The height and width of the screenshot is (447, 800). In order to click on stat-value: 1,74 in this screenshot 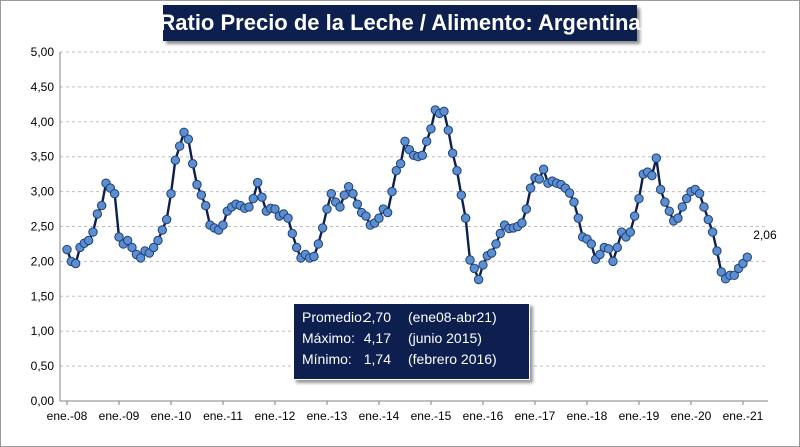, I will do `click(377, 359)`.